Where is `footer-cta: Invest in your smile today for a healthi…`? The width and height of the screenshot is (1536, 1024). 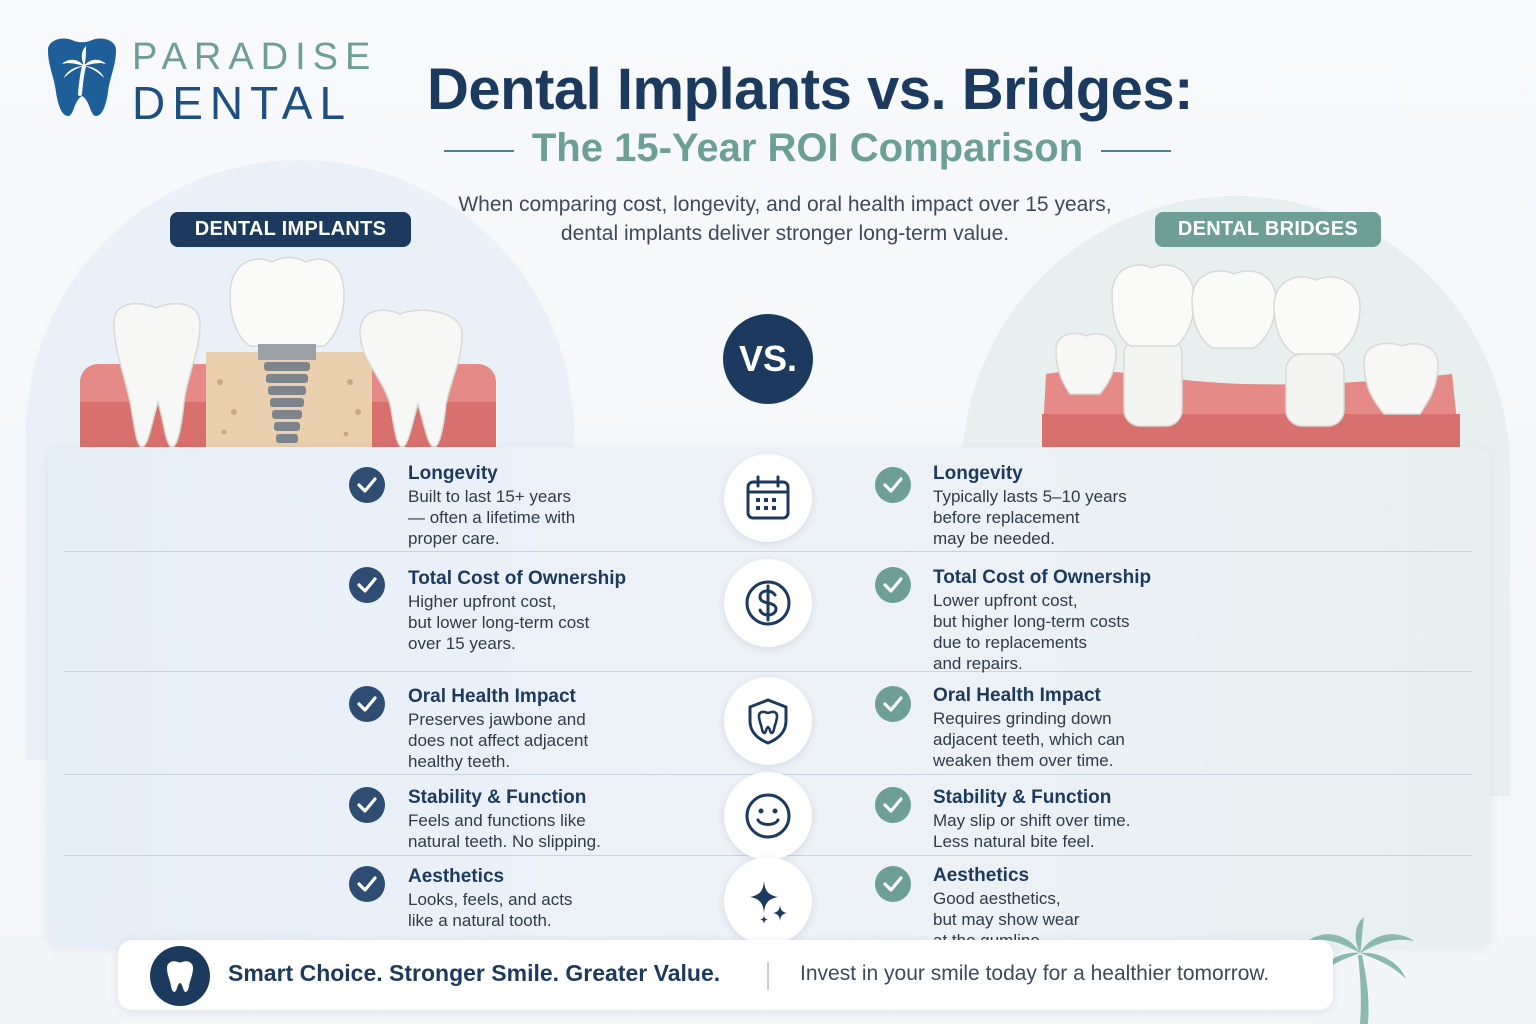 footer-cta: Invest in your smile today for a healthi… is located at coordinates (1035, 973).